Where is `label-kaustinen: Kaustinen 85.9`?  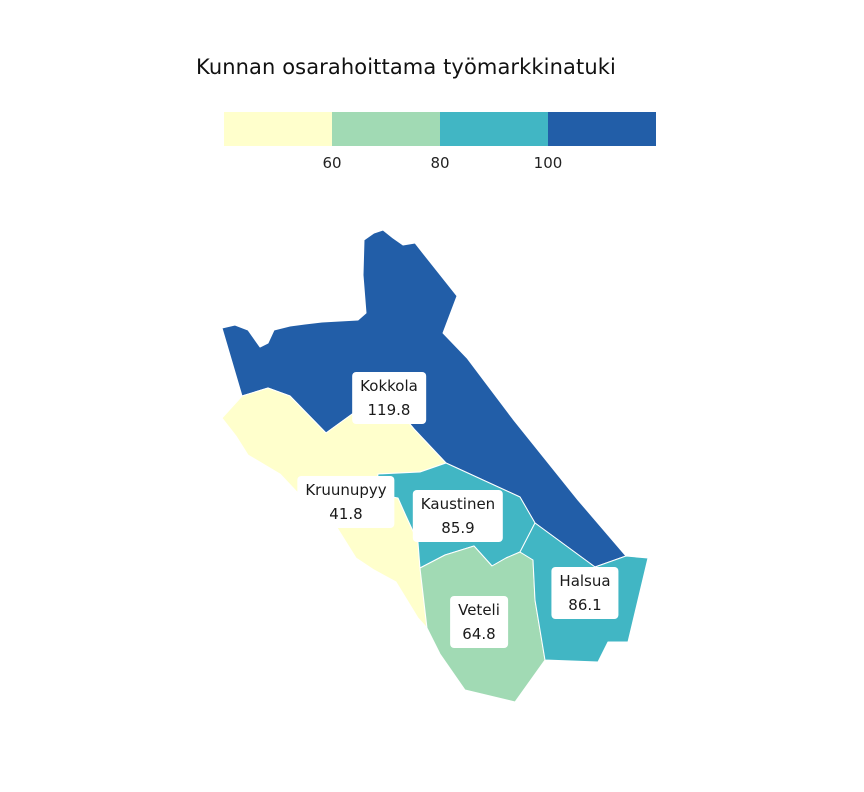 label-kaustinen: Kaustinen 85.9 is located at coordinates (458, 516).